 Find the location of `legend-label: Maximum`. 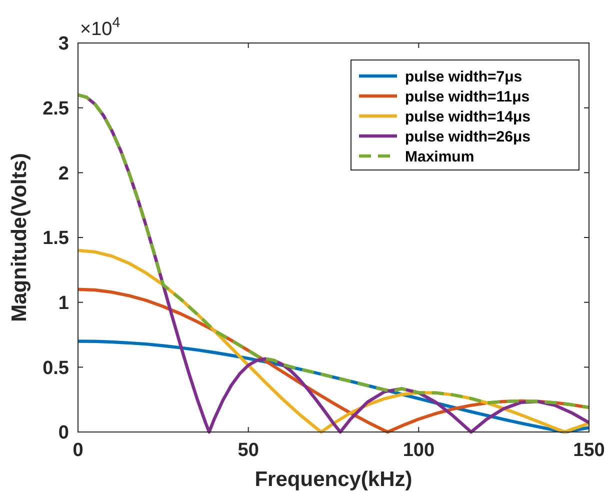

legend-label: Maximum is located at coordinates (439, 157).